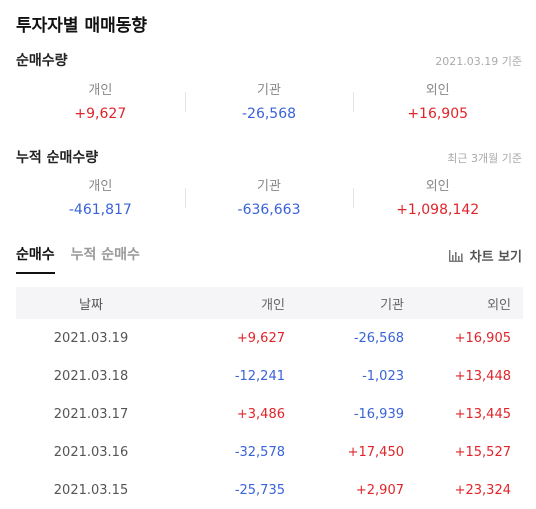 The width and height of the screenshot is (536, 509). I want to click on table-row: 2021.03.19 +9,627 -26,568 +16,905, so click(269, 338).